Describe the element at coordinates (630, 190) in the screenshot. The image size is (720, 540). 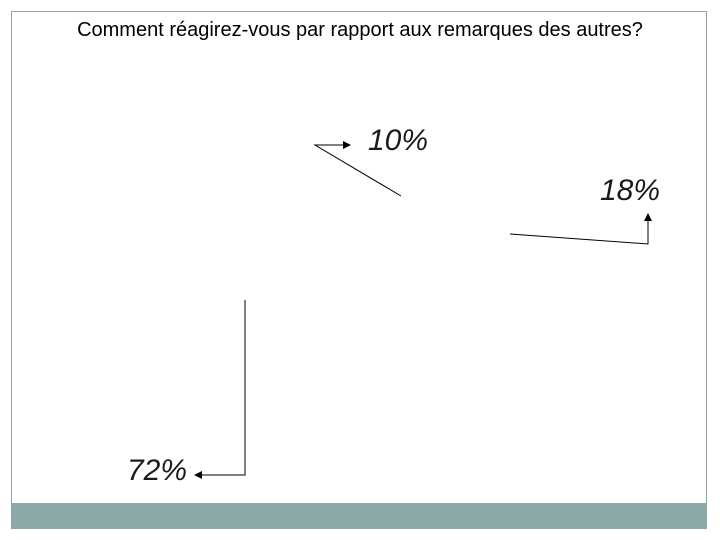
I see `slice-label: 18%` at that location.